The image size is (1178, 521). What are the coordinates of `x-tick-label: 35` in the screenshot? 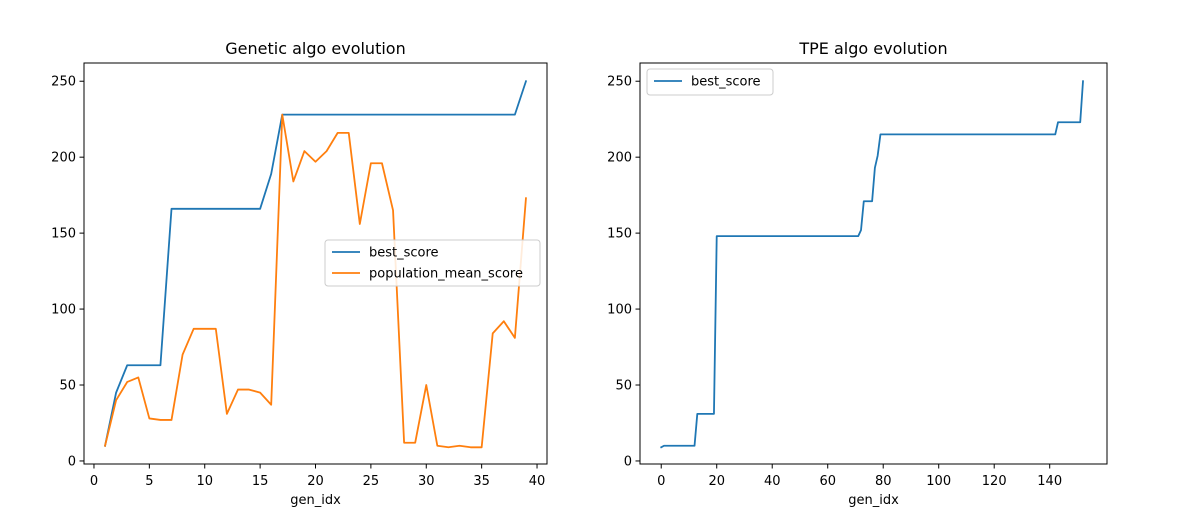 It's located at (481, 481).